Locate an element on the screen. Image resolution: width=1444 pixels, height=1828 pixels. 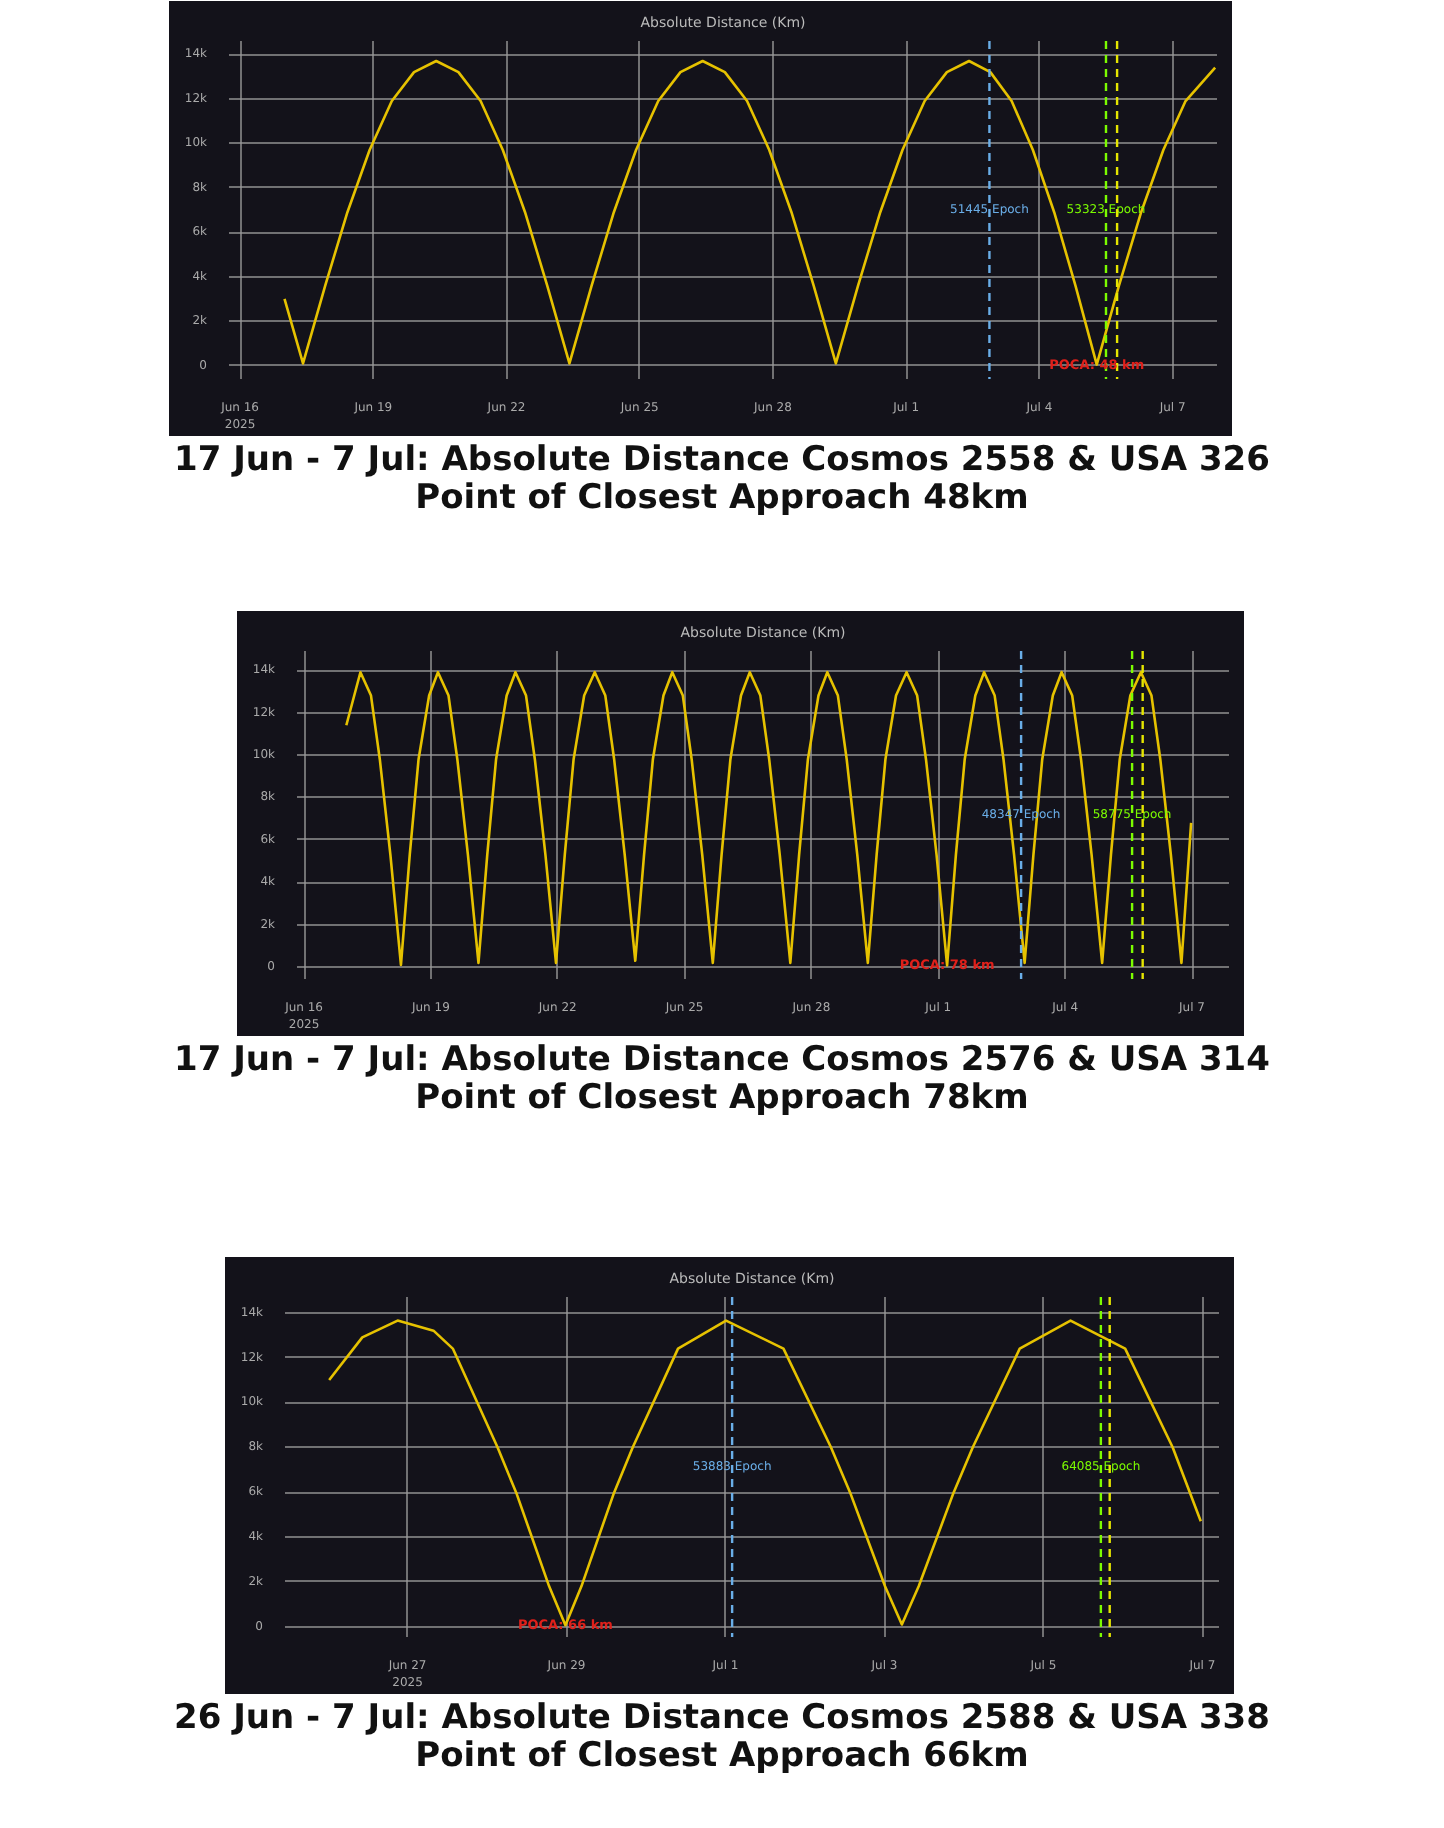
text: 17 Jun - 7 Jul: Absolute Distance Cosmos 2576 & USA 314 is located at coordinates (722, 1060).